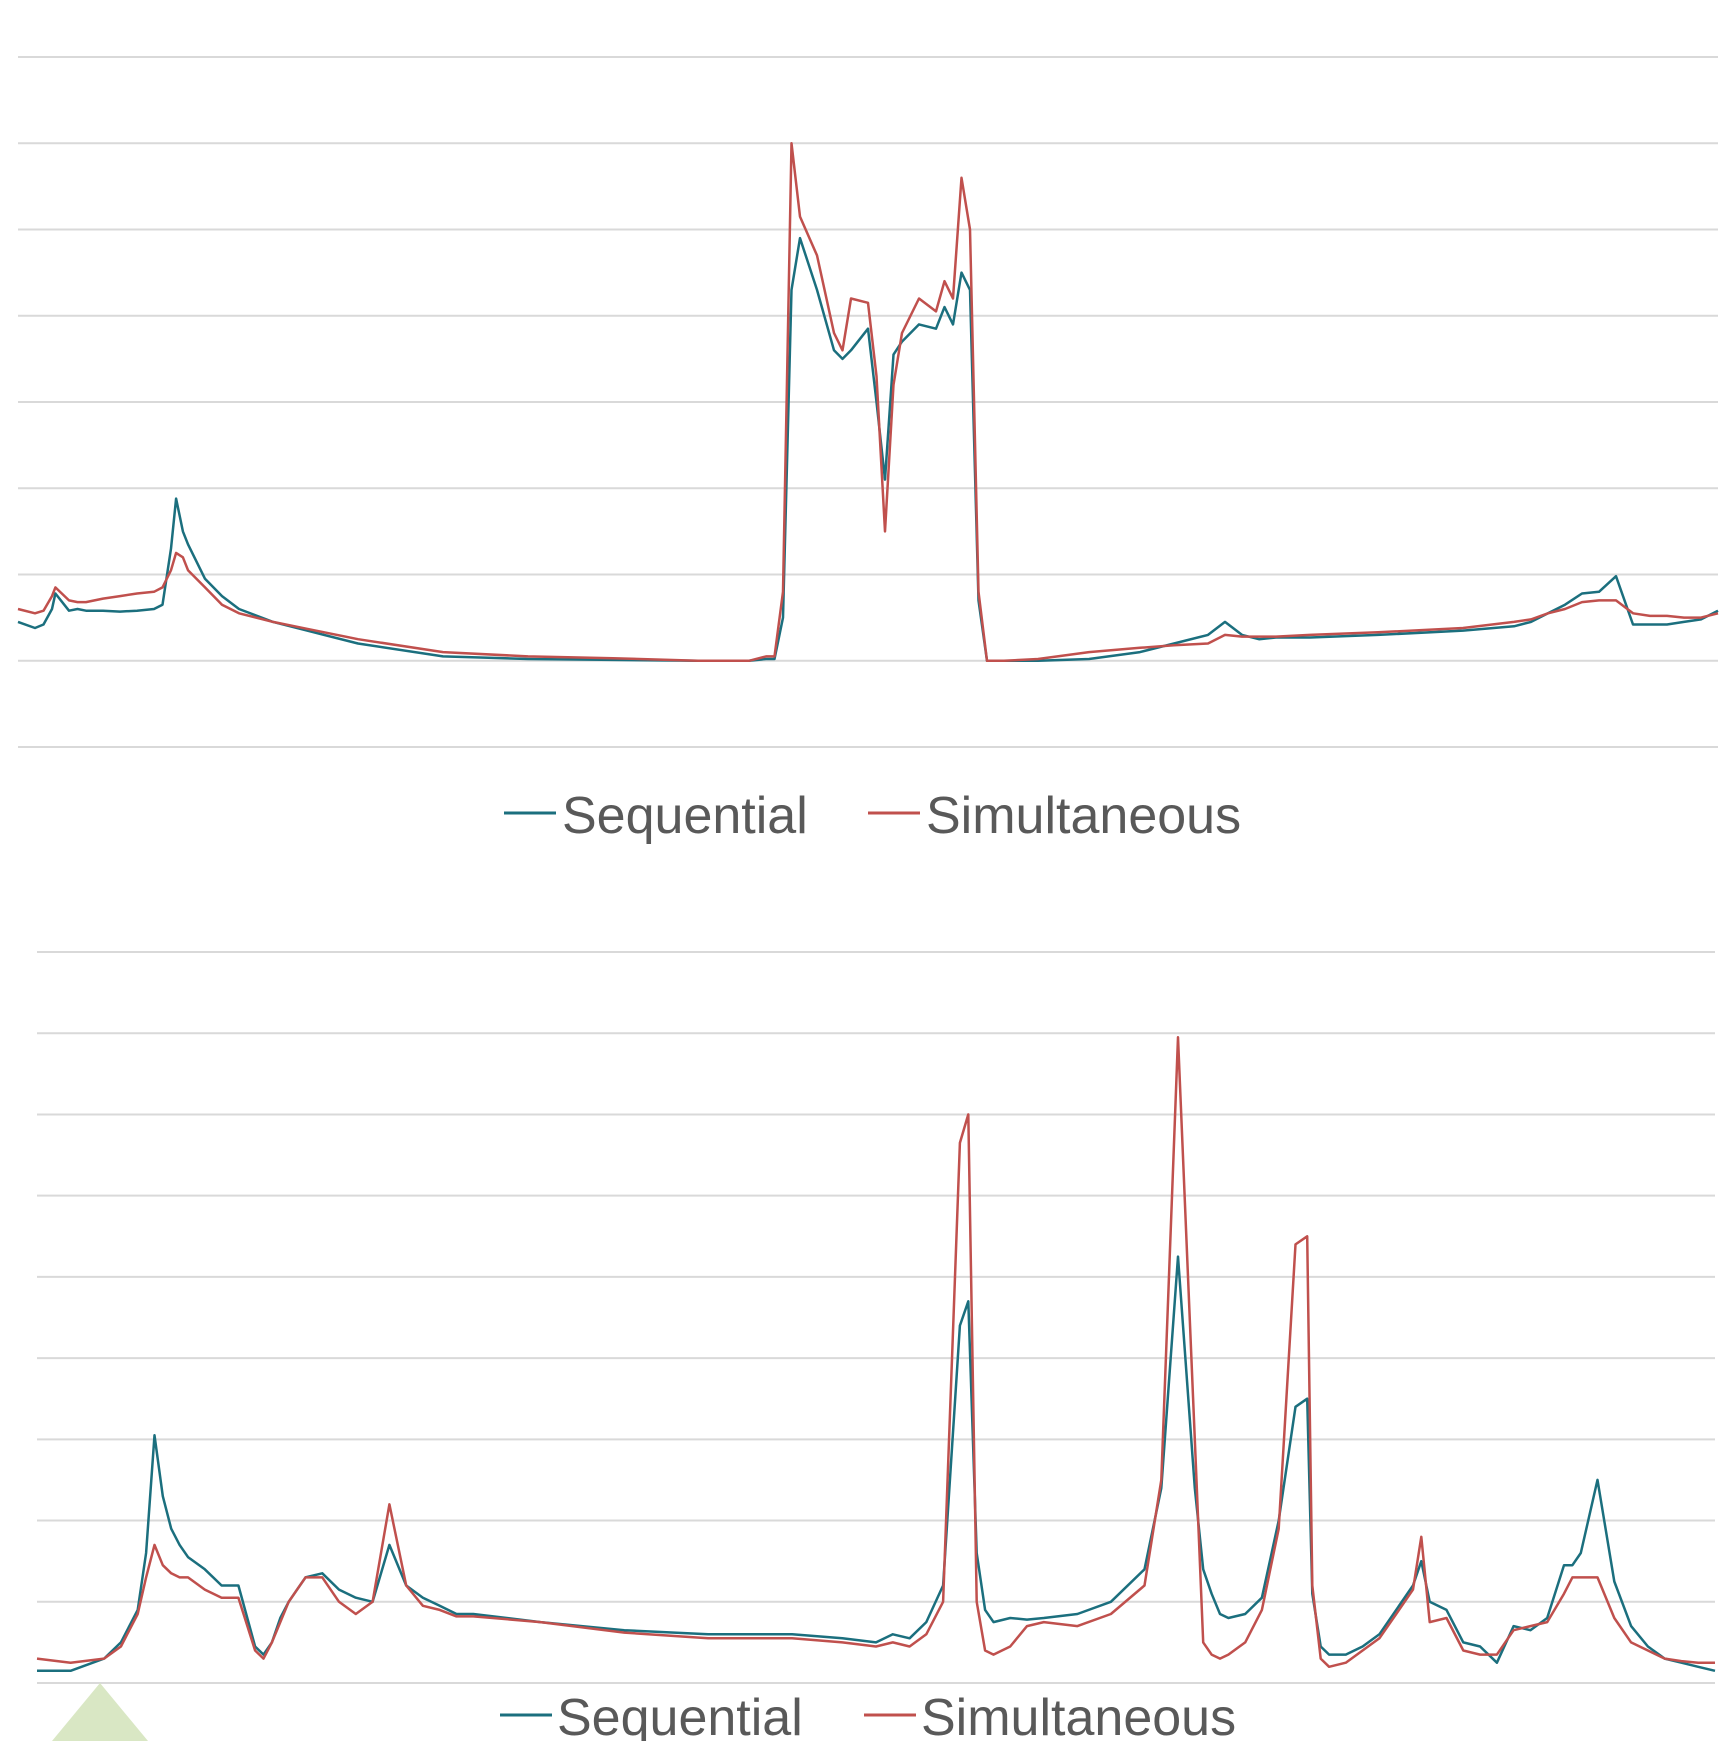  Describe the element at coordinates (872, 816) in the screenshot. I see `chart-1-legend: Sequential Simultaneous` at that location.